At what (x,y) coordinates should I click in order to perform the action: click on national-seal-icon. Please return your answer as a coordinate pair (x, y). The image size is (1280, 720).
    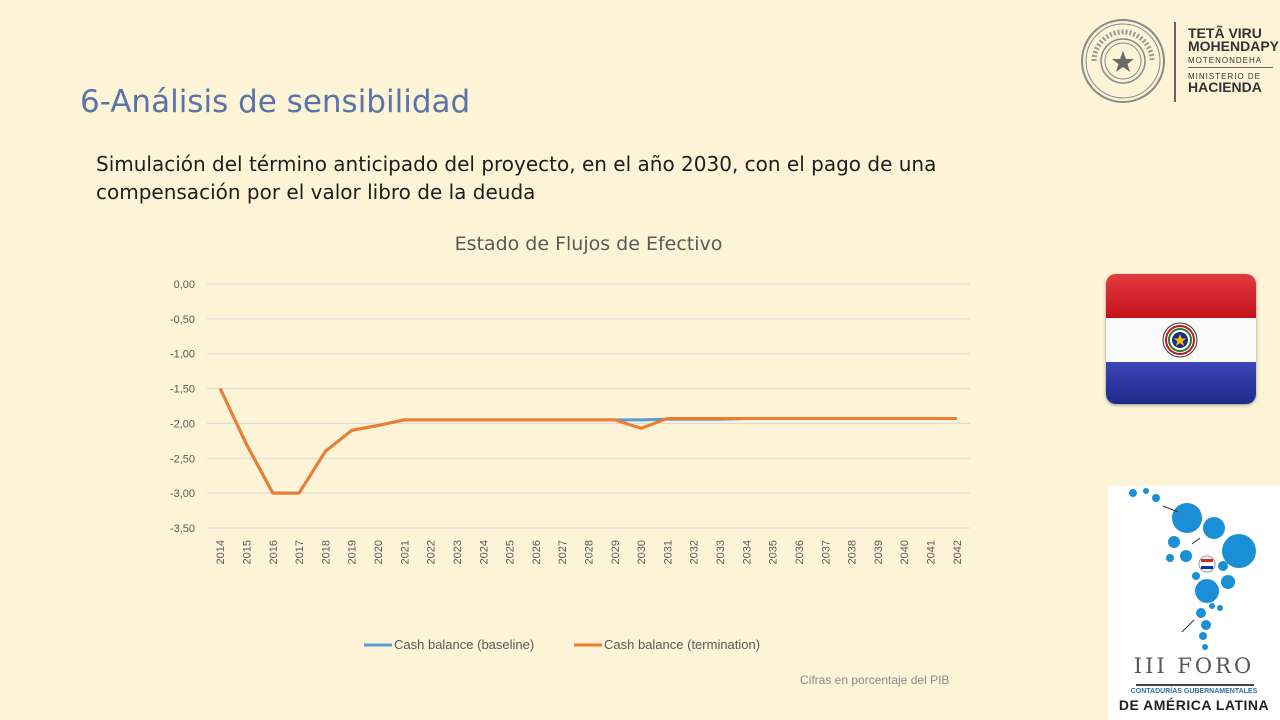
    Looking at the image, I should click on (1123, 61).